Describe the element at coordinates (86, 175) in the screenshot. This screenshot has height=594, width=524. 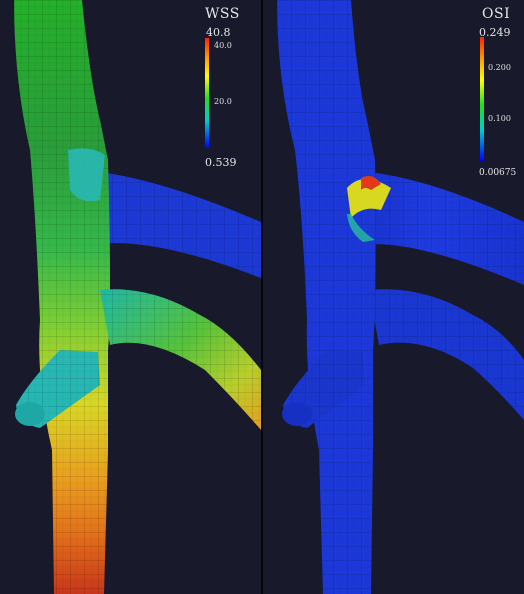
I see `bifurcation-patch` at that location.